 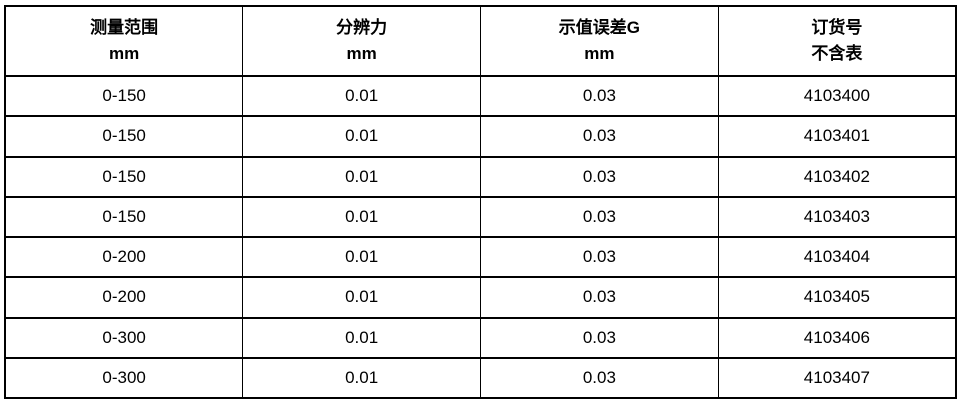 I want to click on table-row: 0-300 0.01 0.03 4103407, so click(x=480, y=378).